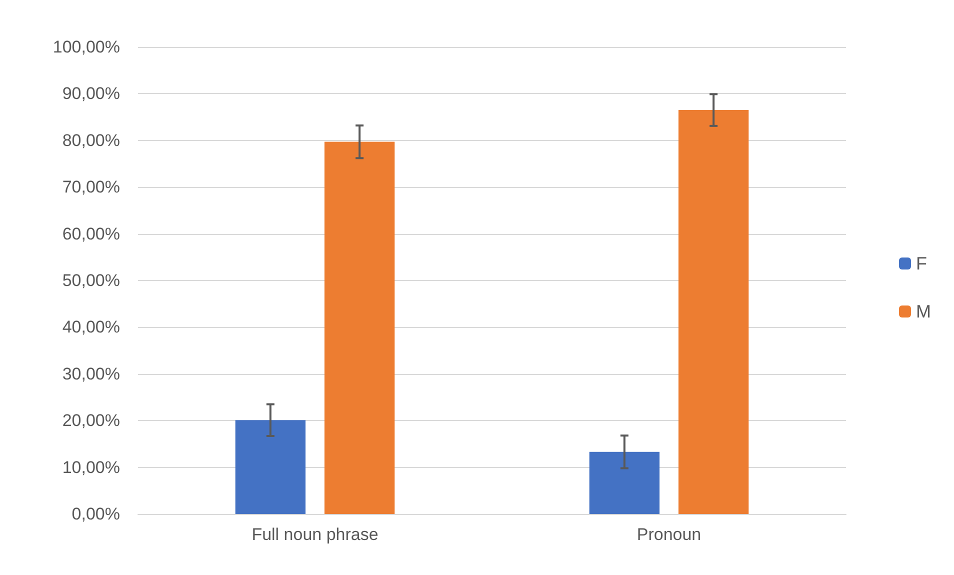 This screenshot has width=954, height=575. What do you see at coordinates (86, 47) in the screenshot?
I see `y-tick-label: 100,00%` at bounding box center [86, 47].